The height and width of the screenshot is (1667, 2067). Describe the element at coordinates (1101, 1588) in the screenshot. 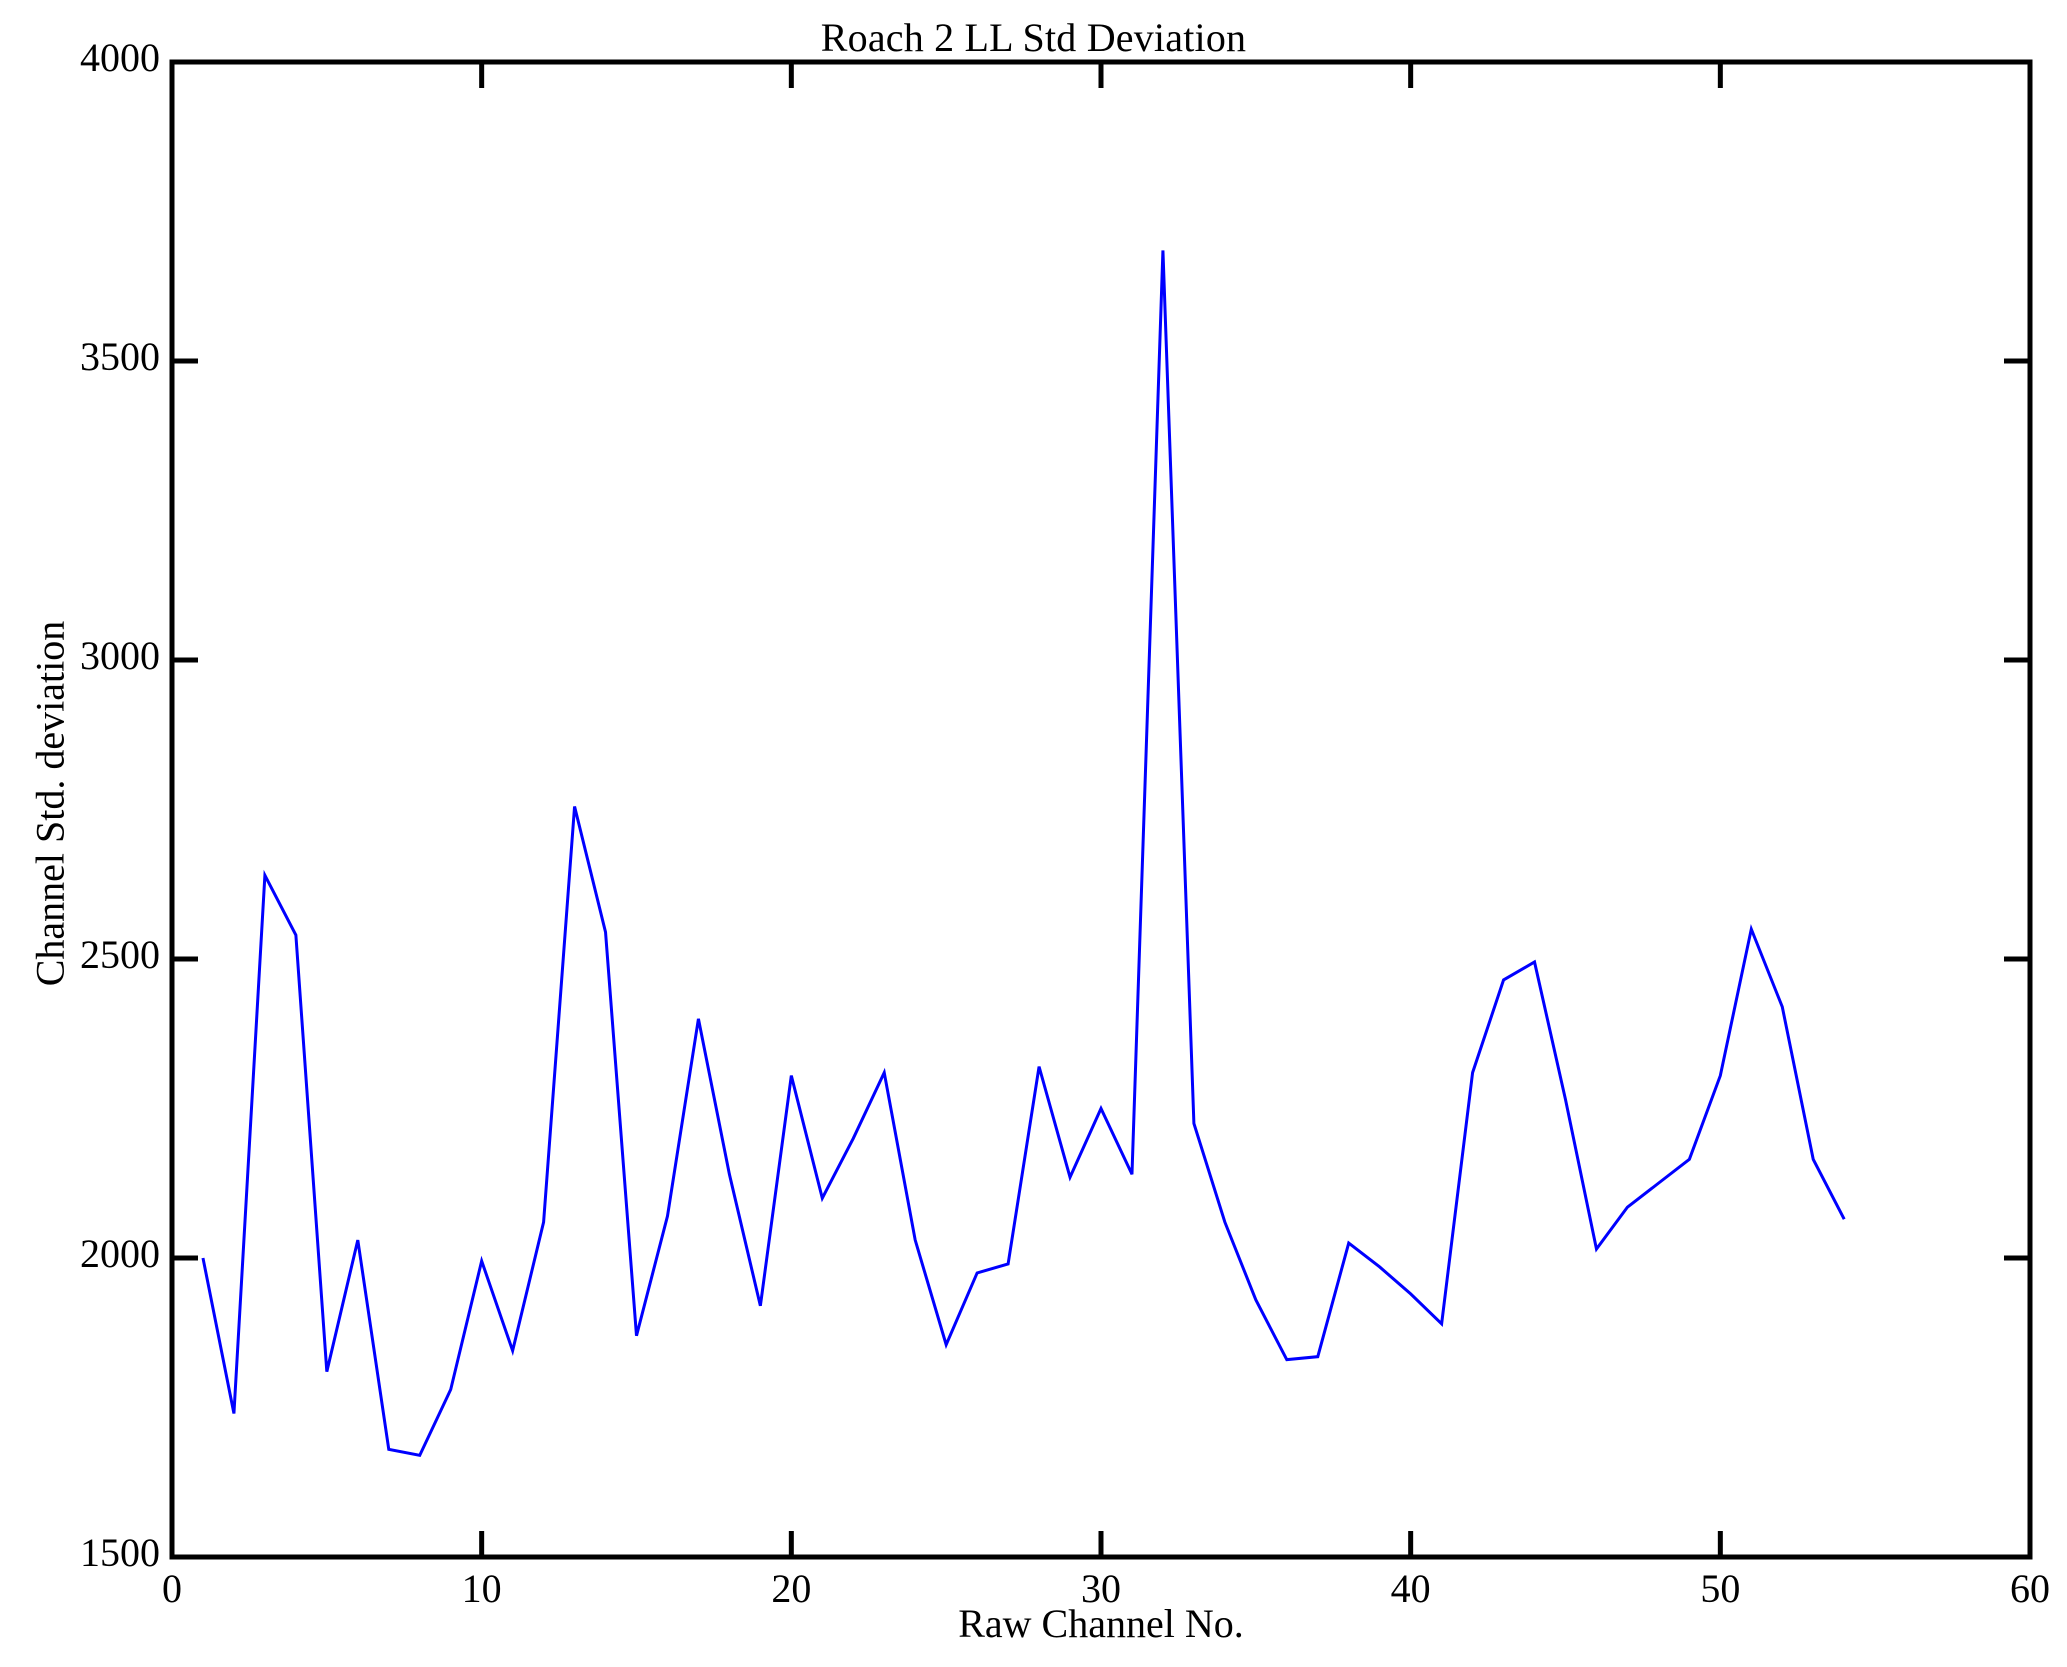

I see `x-tick-label: 30` at that location.